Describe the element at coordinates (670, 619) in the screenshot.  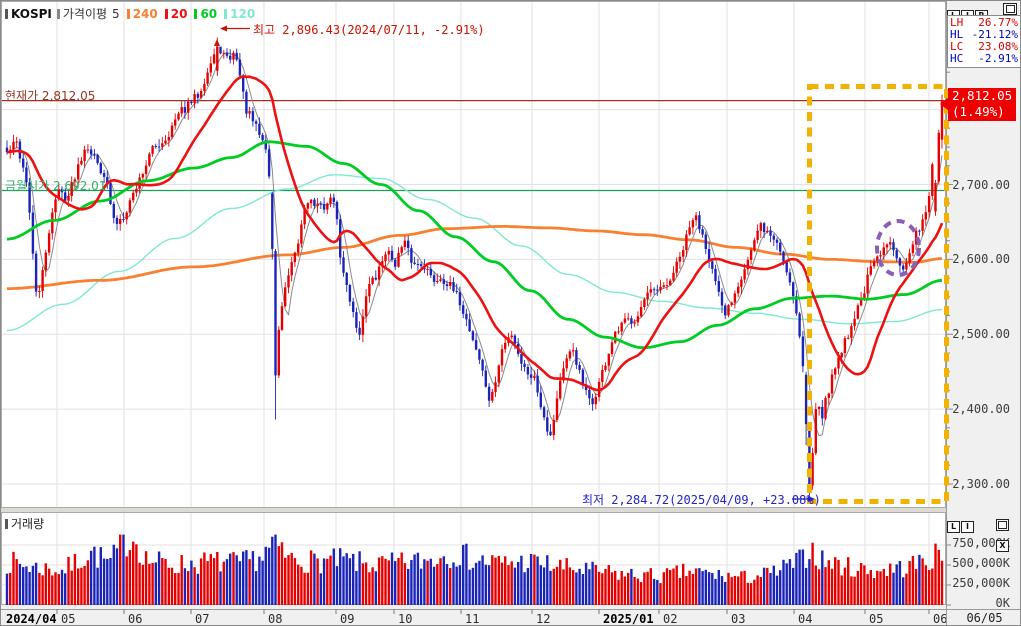
I see `month-tick-label: 02` at that location.